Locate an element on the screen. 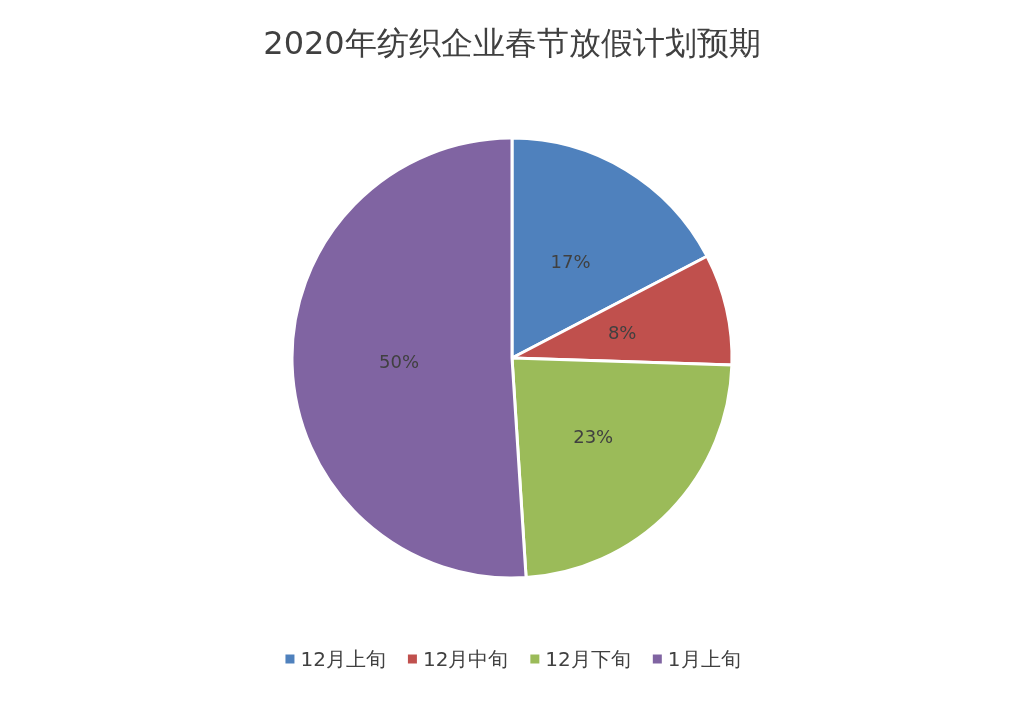  legend-label: 12月中旬 is located at coordinates (465, 659).